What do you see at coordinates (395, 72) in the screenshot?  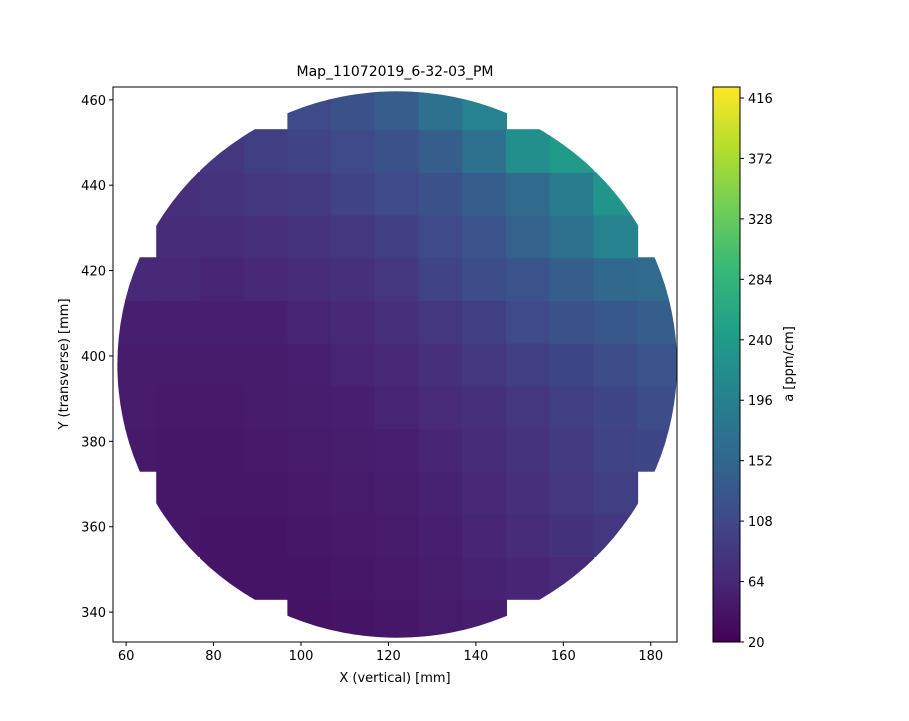 I see `chart-title: Map_11072019_6-32-03_PM` at bounding box center [395, 72].